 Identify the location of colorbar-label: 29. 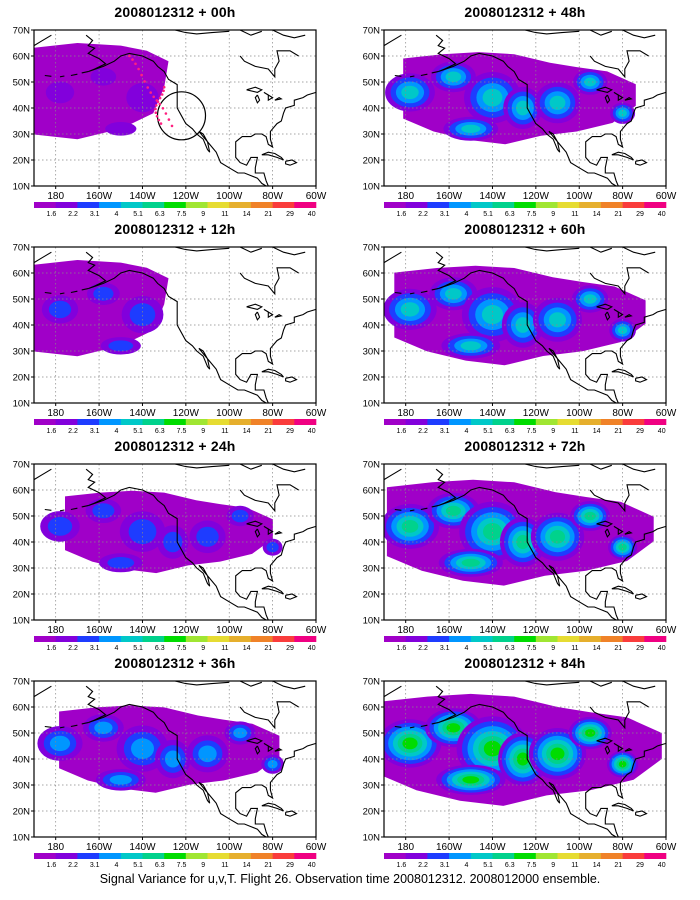
(290, 648).